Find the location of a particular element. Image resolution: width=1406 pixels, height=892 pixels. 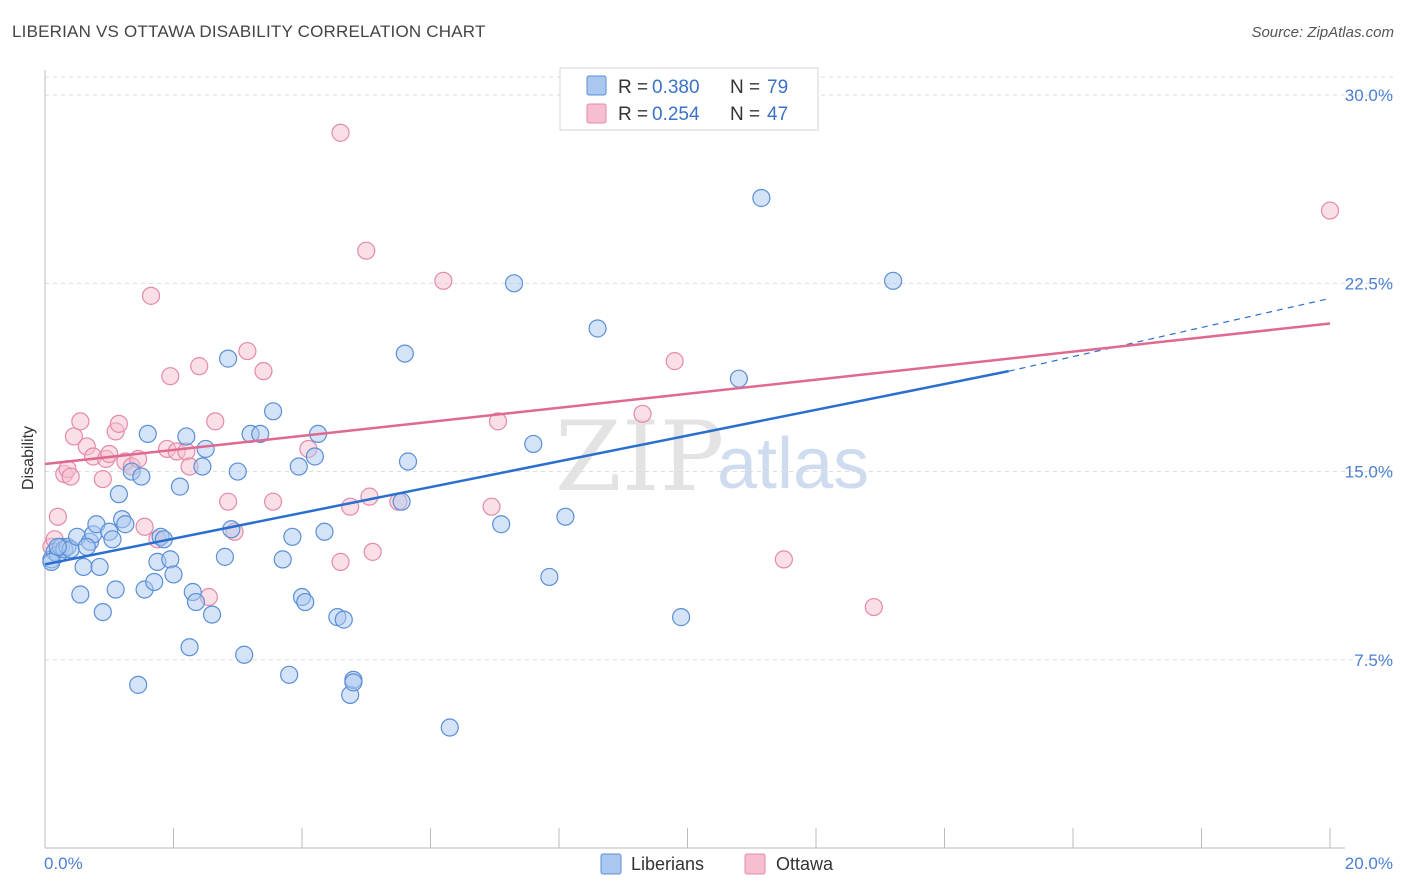

legend-label-ottawa: Ottawa is located at coordinates (805, 864).